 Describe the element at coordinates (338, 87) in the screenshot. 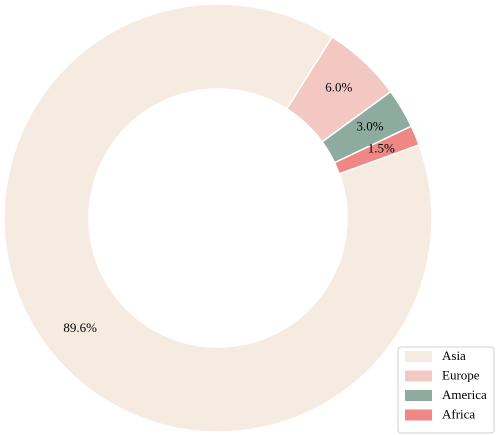

I see `slice-label-europe: 6.0%` at that location.